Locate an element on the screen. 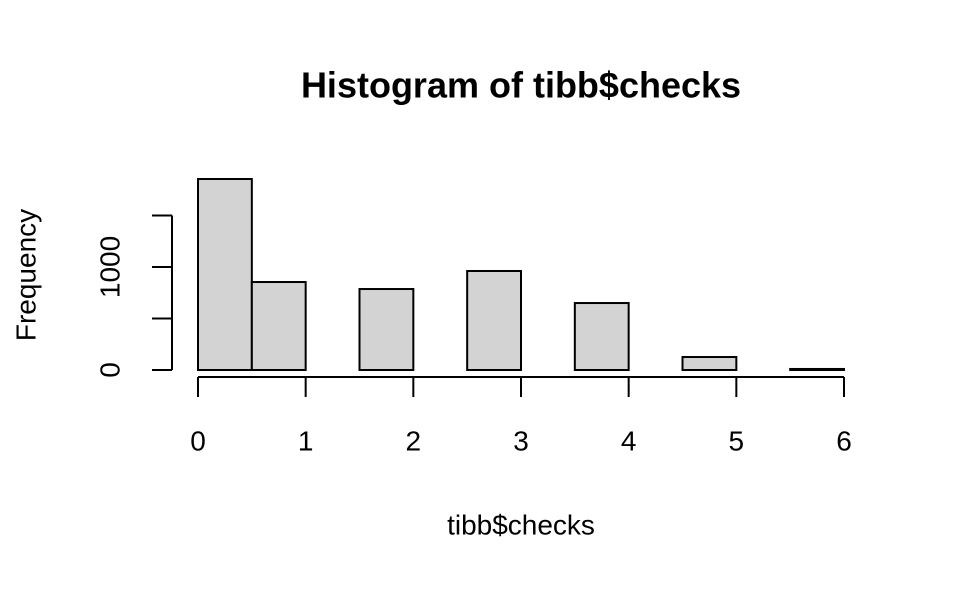 This screenshot has height=593, width=960. y-tick-label: 1000 is located at coordinates (109, 267).